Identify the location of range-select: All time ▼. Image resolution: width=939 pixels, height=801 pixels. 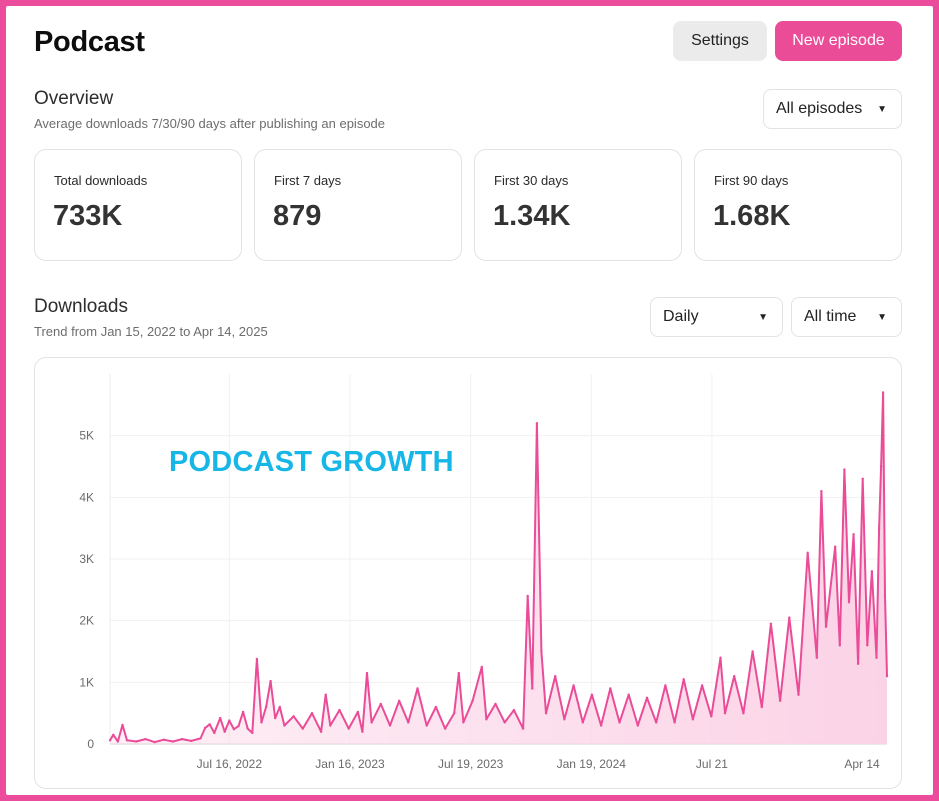
(846, 317).